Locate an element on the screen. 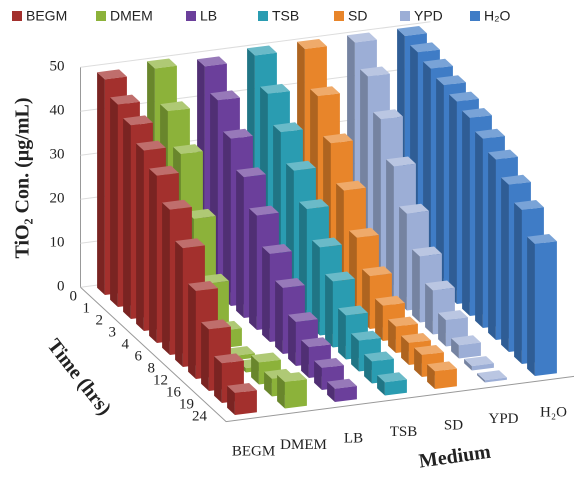  y-axis-title: TiO₂ Con. (µg/mL) is located at coordinates (23, 177).